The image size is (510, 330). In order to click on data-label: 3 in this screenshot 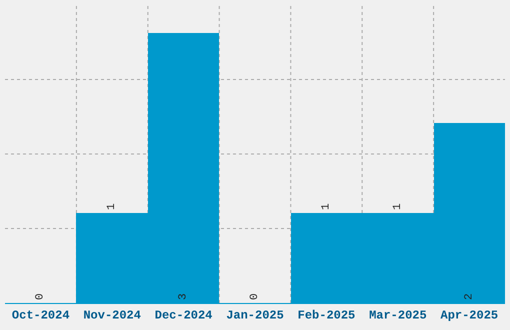, I will do `click(184, 296)`.